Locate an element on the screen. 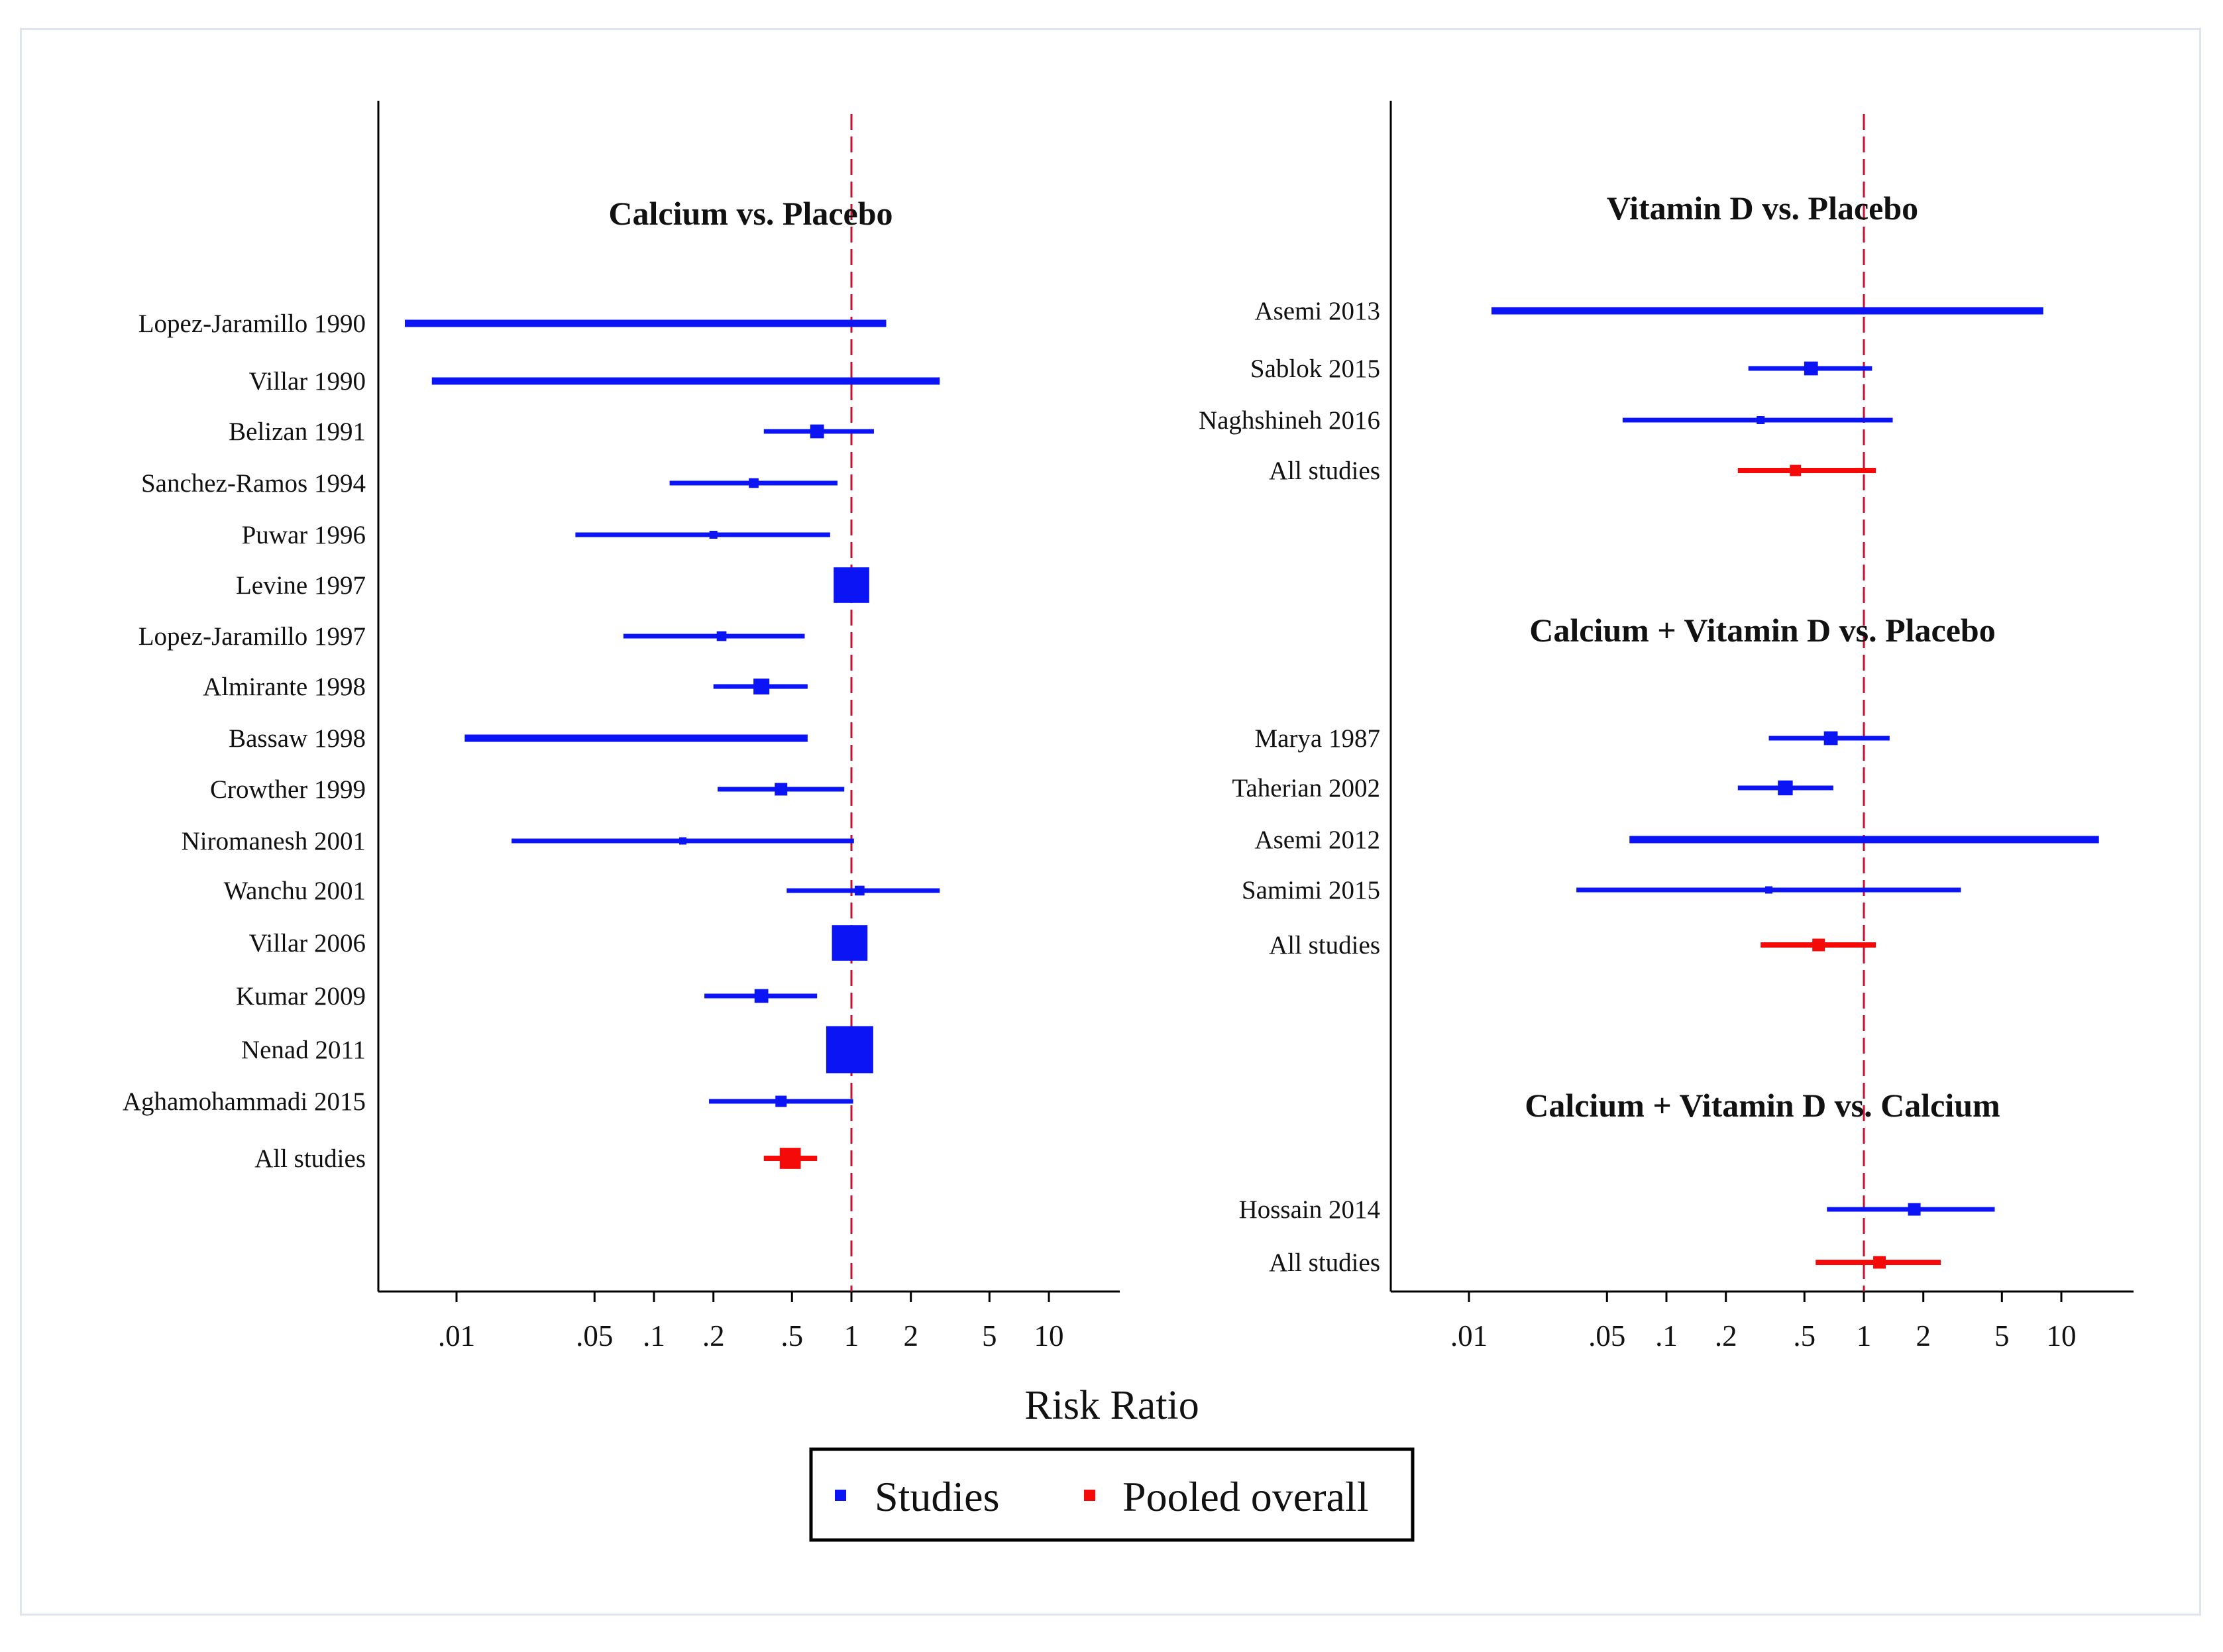  legend: Studies Pooled overall is located at coordinates (1112, 1495).